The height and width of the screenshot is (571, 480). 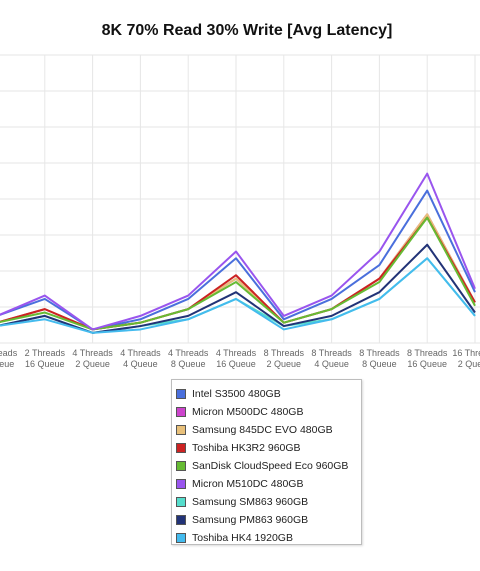 What do you see at coordinates (250, 502) in the screenshot?
I see `legend-label: Samsung SM863 960GB` at bounding box center [250, 502].